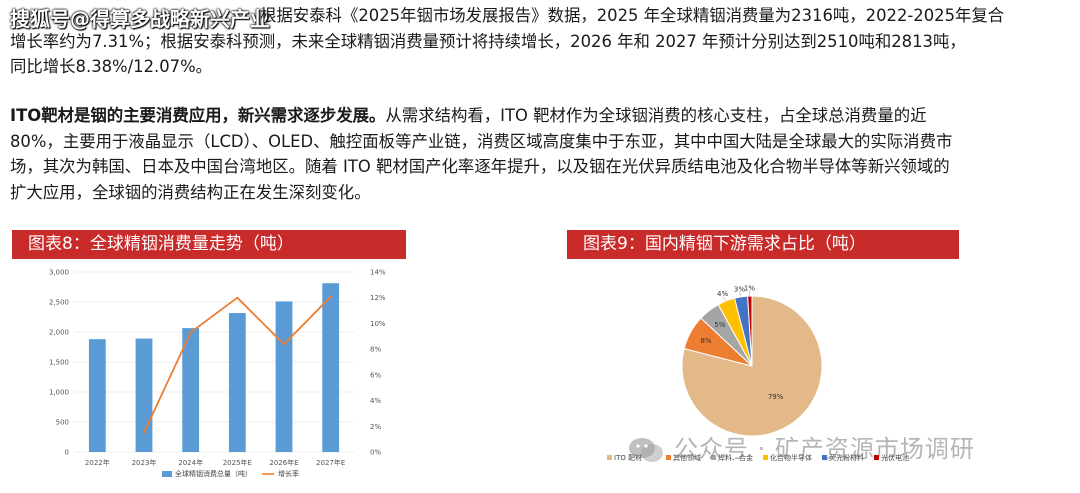  What do you see at coordinates (895, 457) in the screenshot?
I see `legend-label: 光伏电池` at bounding box center [895, 457].